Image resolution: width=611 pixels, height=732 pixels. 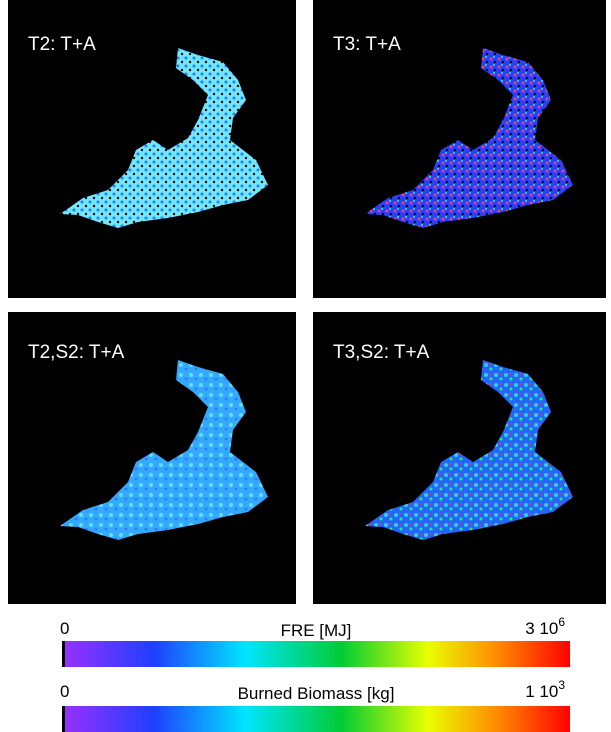 I want to click on colorbar-max: 3 106, so click(x=545, y=626).